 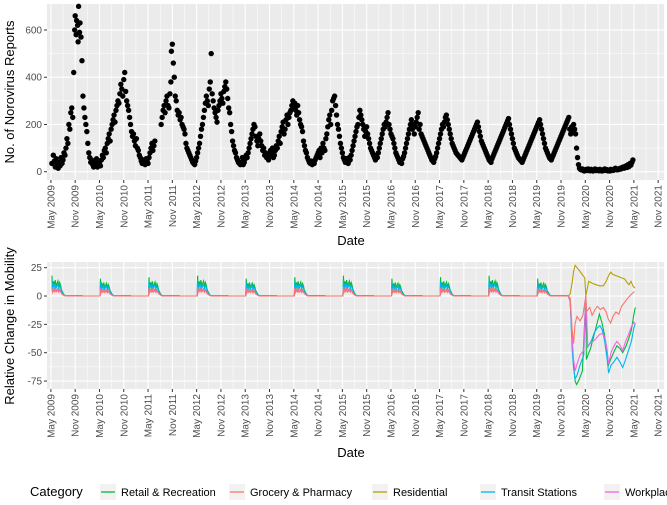 I want to click on legend-label: Transit Stations, so click(x=539, y=493).